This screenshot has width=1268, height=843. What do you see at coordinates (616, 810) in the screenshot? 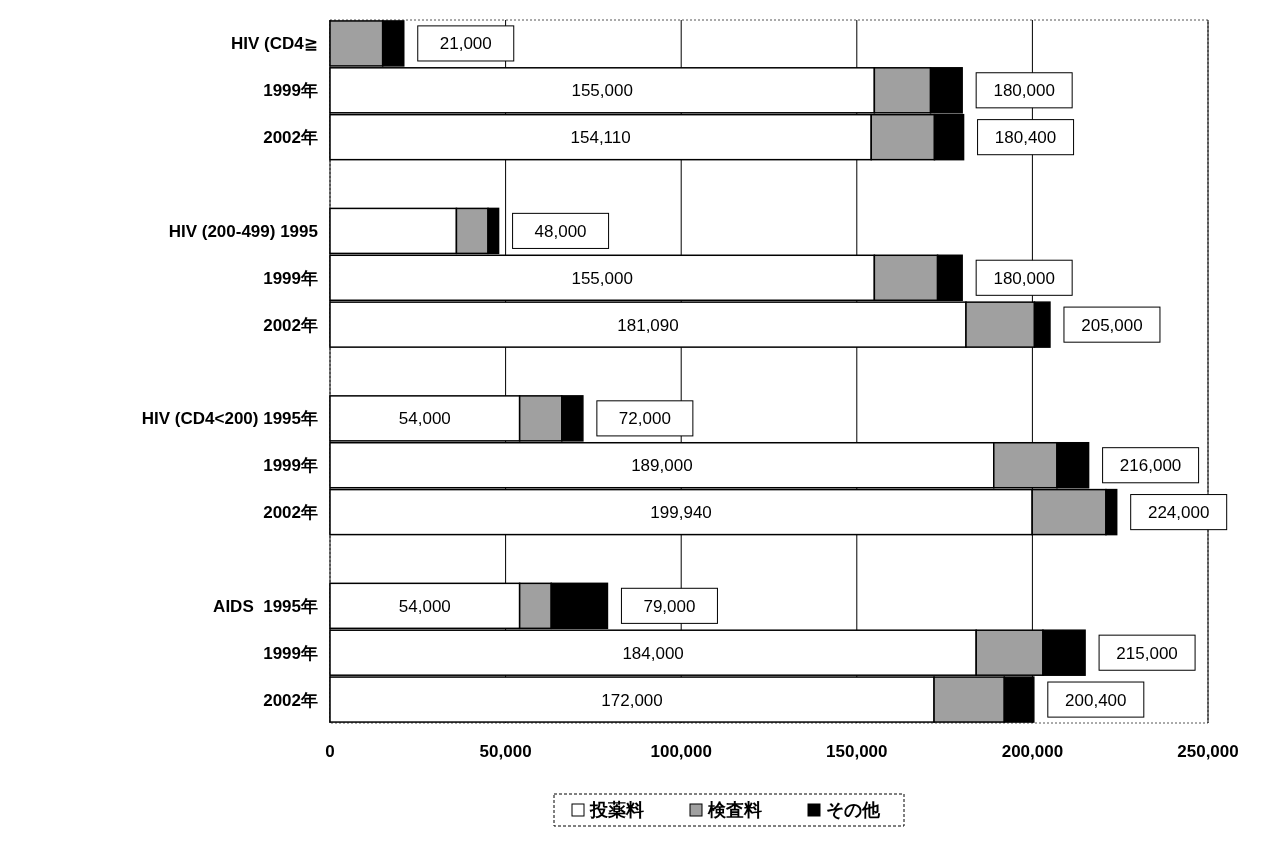
I see `legend-label: 投薬料` at bounding box center [616, 810].